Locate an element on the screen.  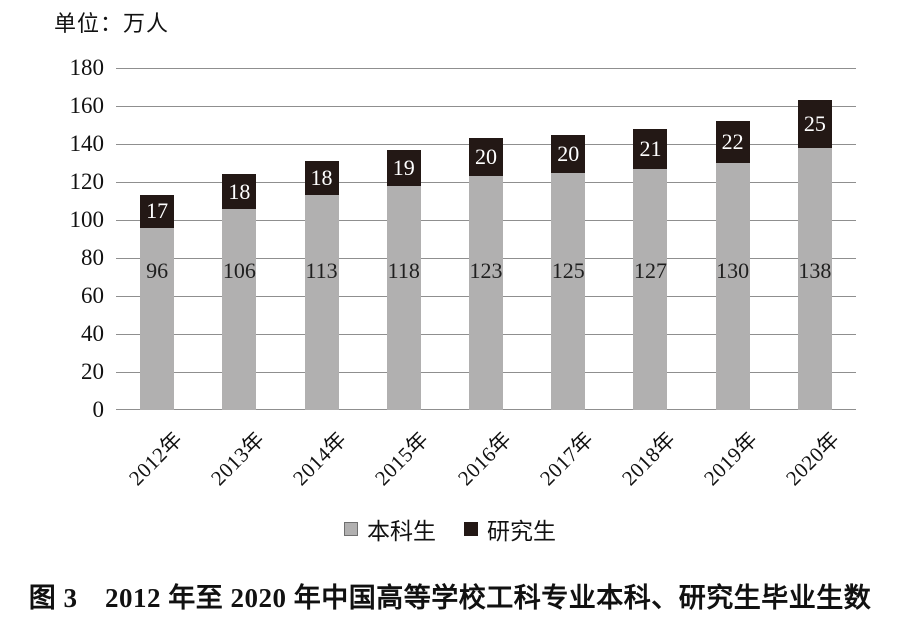
legend-label: 研究生 is located at coordinates (521, 531).